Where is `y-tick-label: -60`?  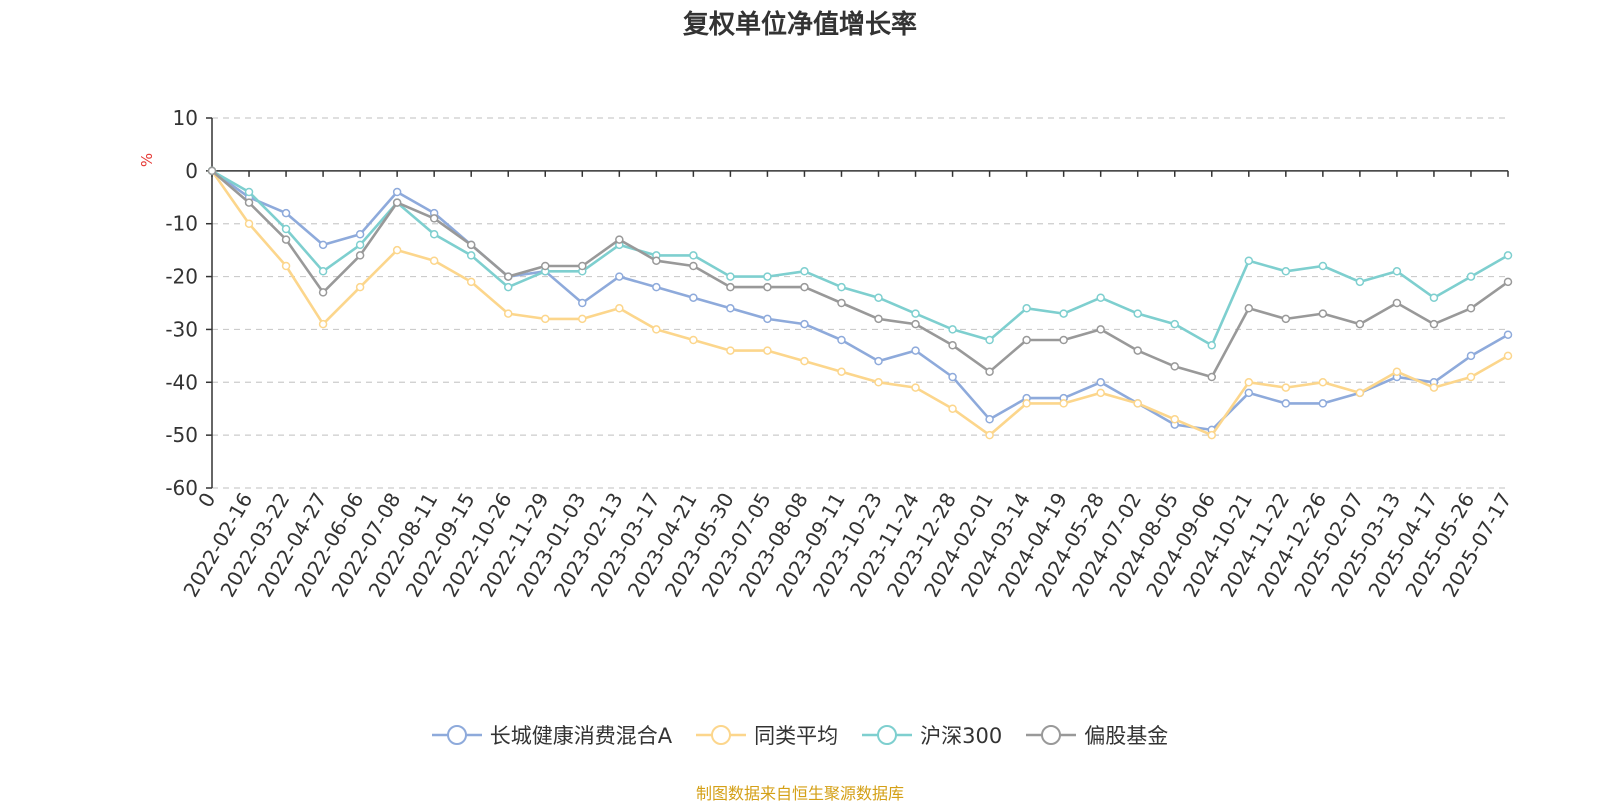 y-tick-label: -60 is located at coordinates (181, 488).